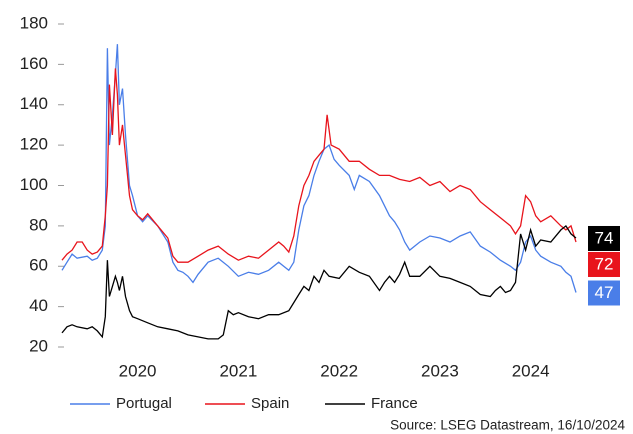  Describe the element at coordinates (38, 305) in the screenshot. I see `y-tick-label: 40` at that location.